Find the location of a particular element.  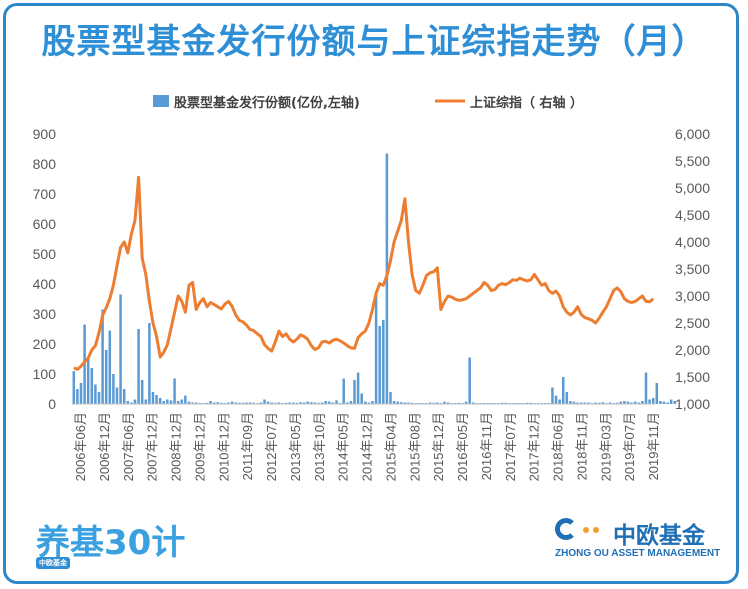

x-axis-tick-label: 2018年11月 is located at coordinates (581, 446).